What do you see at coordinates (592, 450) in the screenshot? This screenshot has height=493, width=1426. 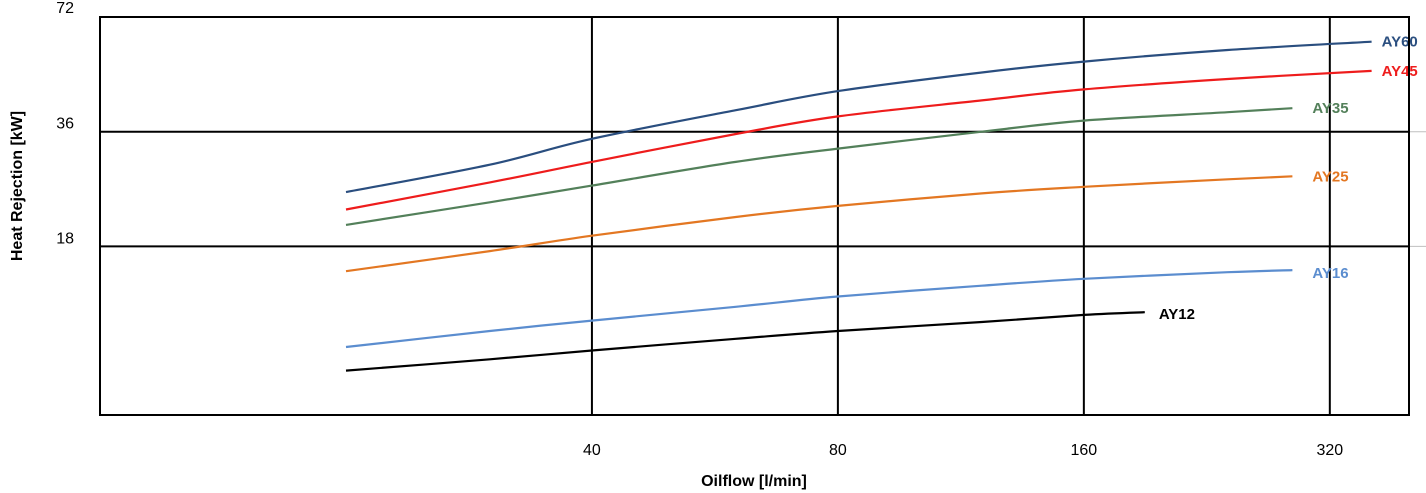 I see `x-tick-label: 40` at bounding box center [592, 450].